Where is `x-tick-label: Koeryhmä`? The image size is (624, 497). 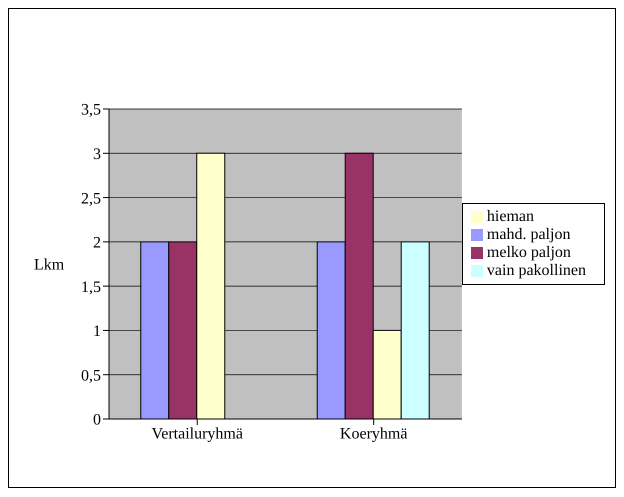
x-tick-label: Koeryhmä is located at coordinates (374, 433).